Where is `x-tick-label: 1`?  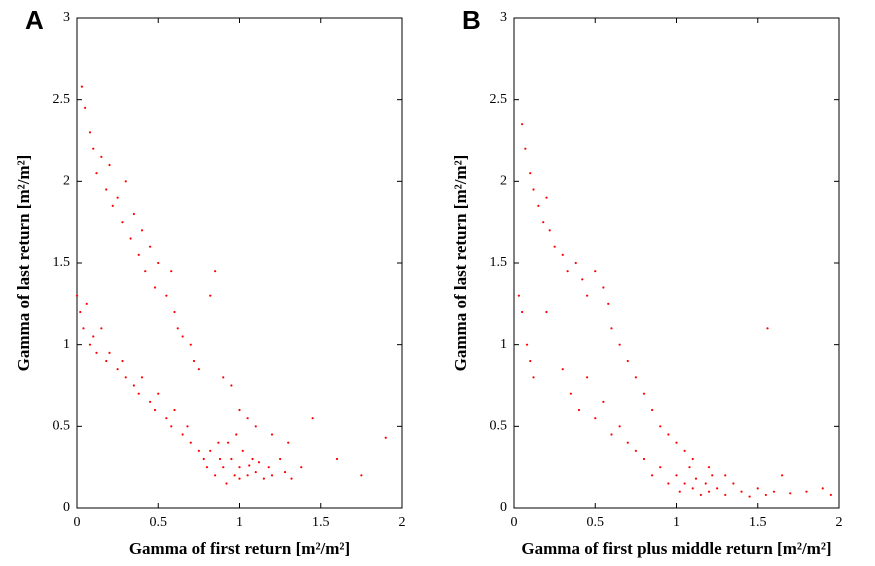
x-tick-label: 1 is located at coordinates (676, 522).